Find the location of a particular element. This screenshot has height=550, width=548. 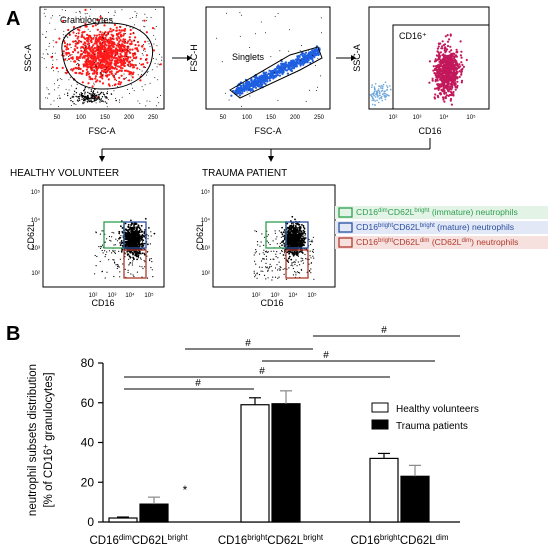

y-axis-label-singlets: FSC-H is located at coordinates (194, 58).